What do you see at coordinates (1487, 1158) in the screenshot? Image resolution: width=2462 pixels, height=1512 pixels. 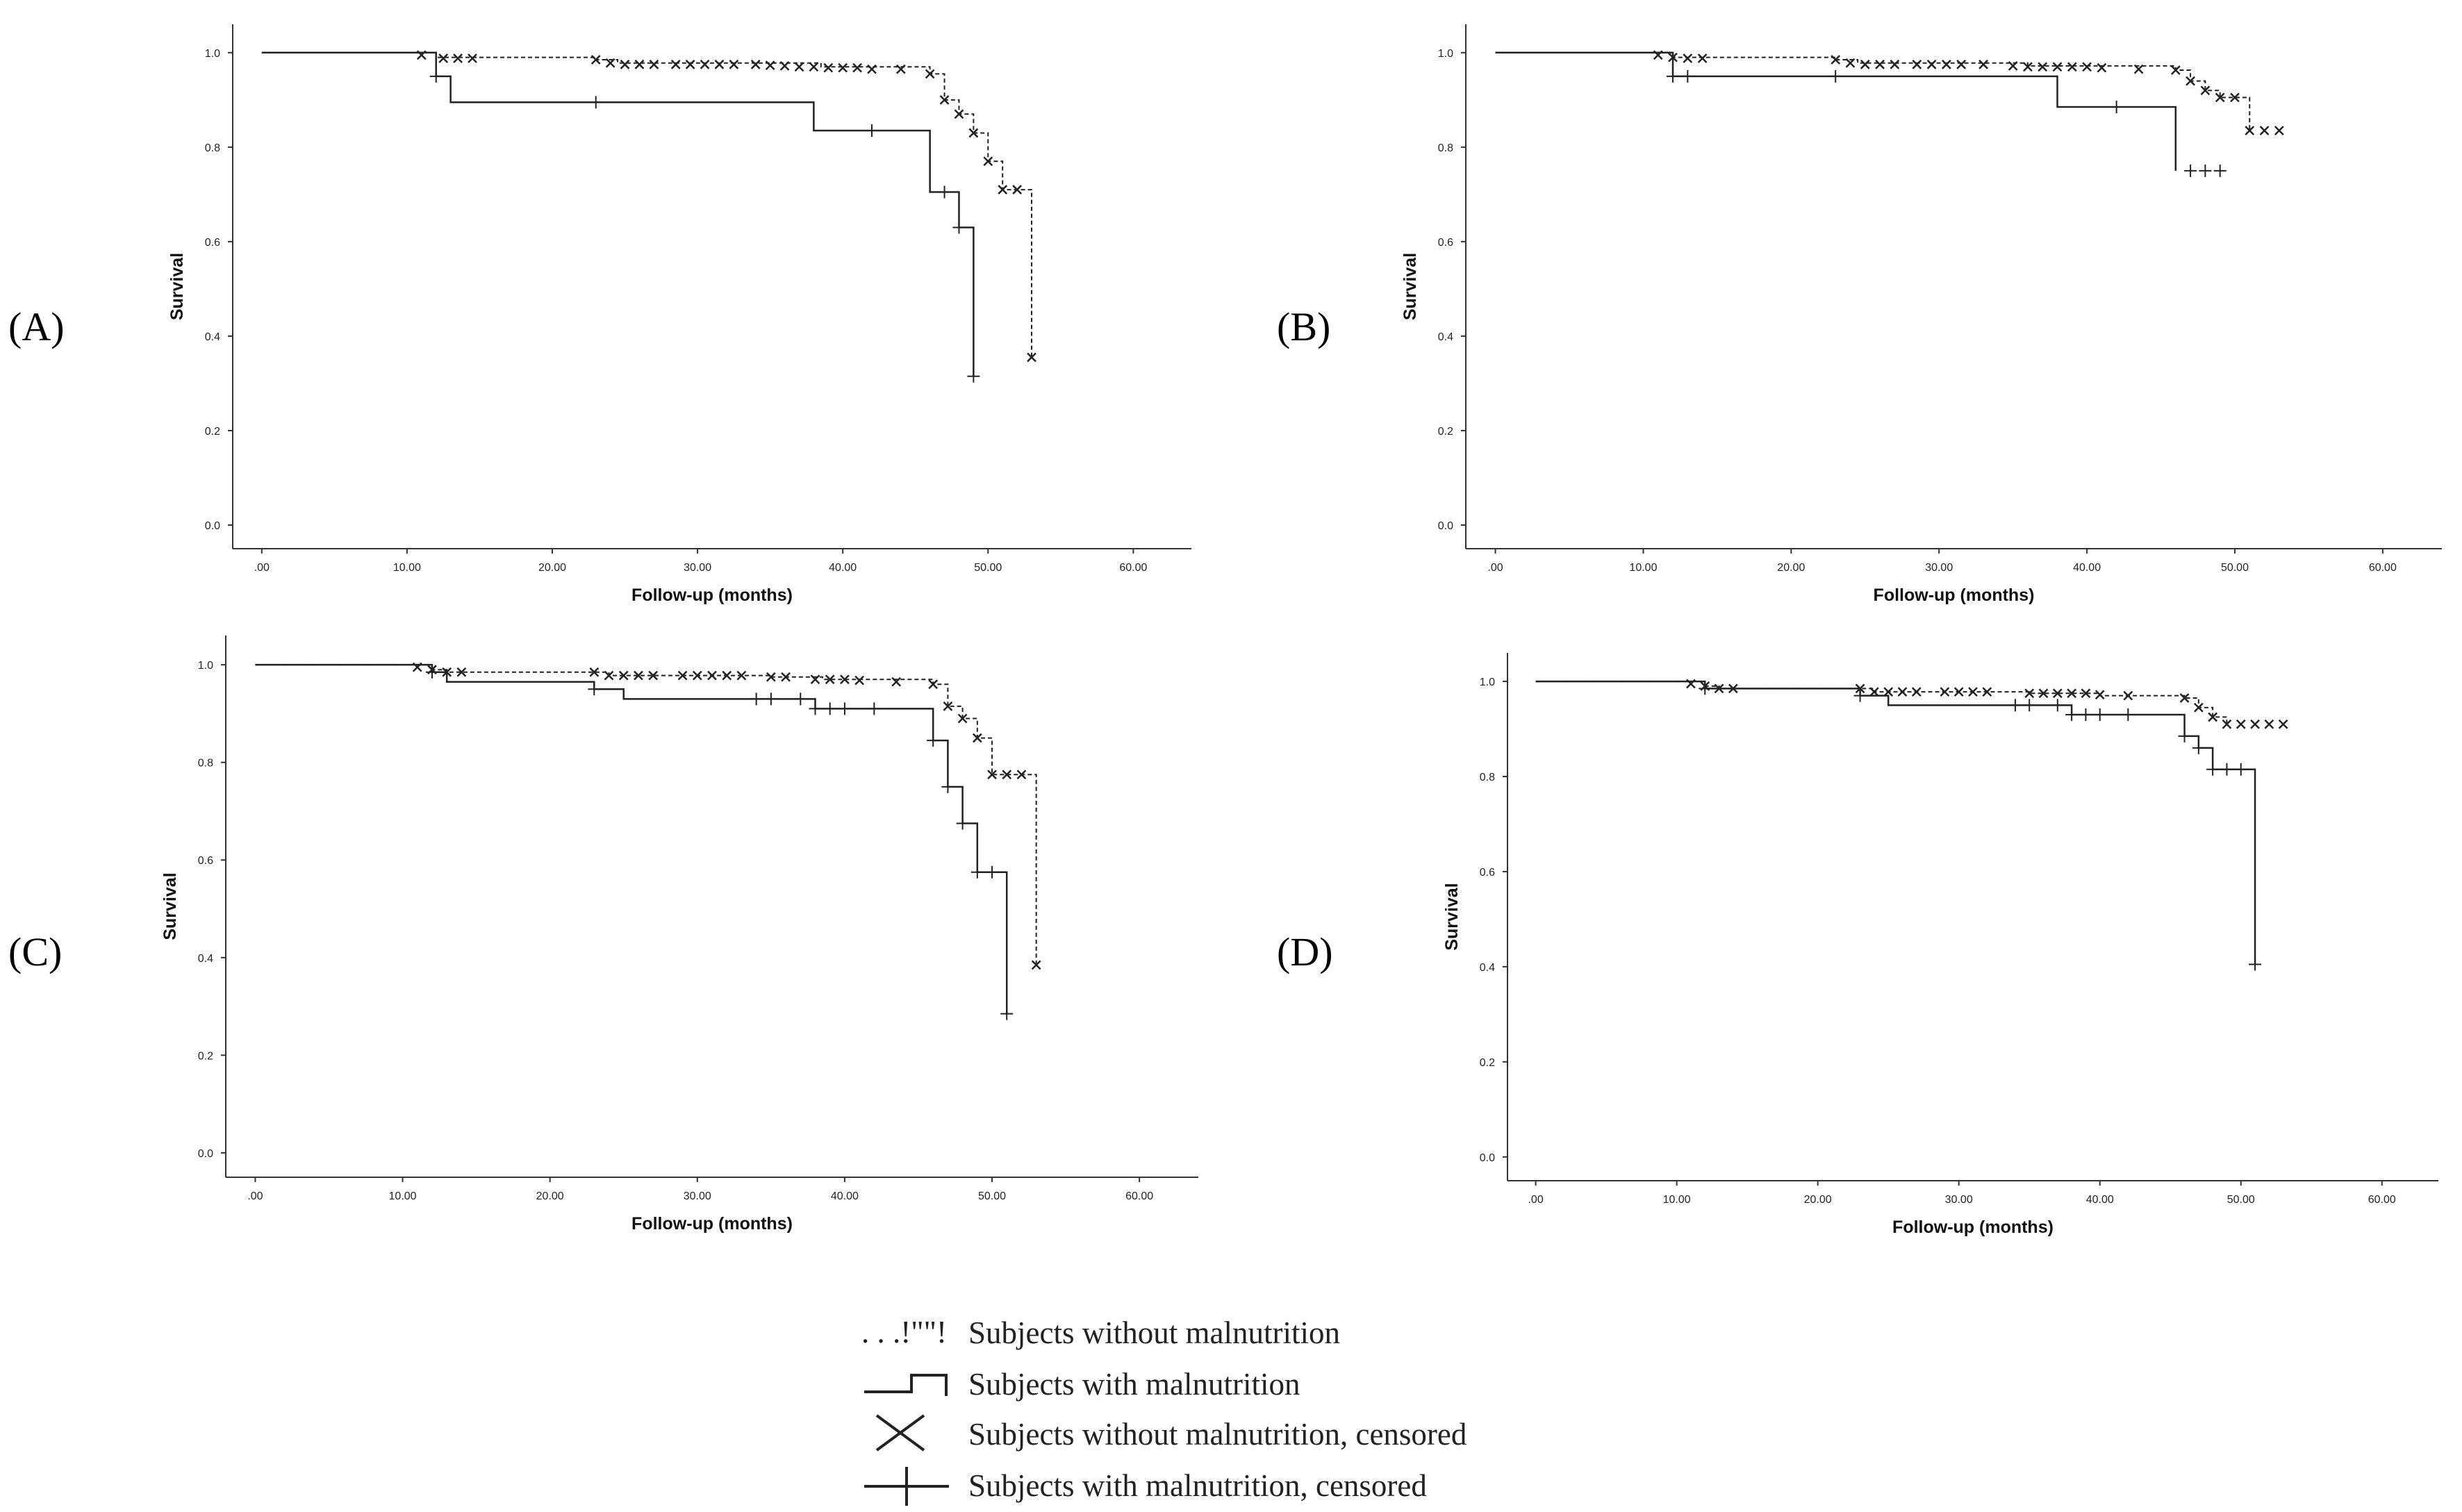 I see `y-tick-label: 0.0` at bounding box center [1487, 1158].